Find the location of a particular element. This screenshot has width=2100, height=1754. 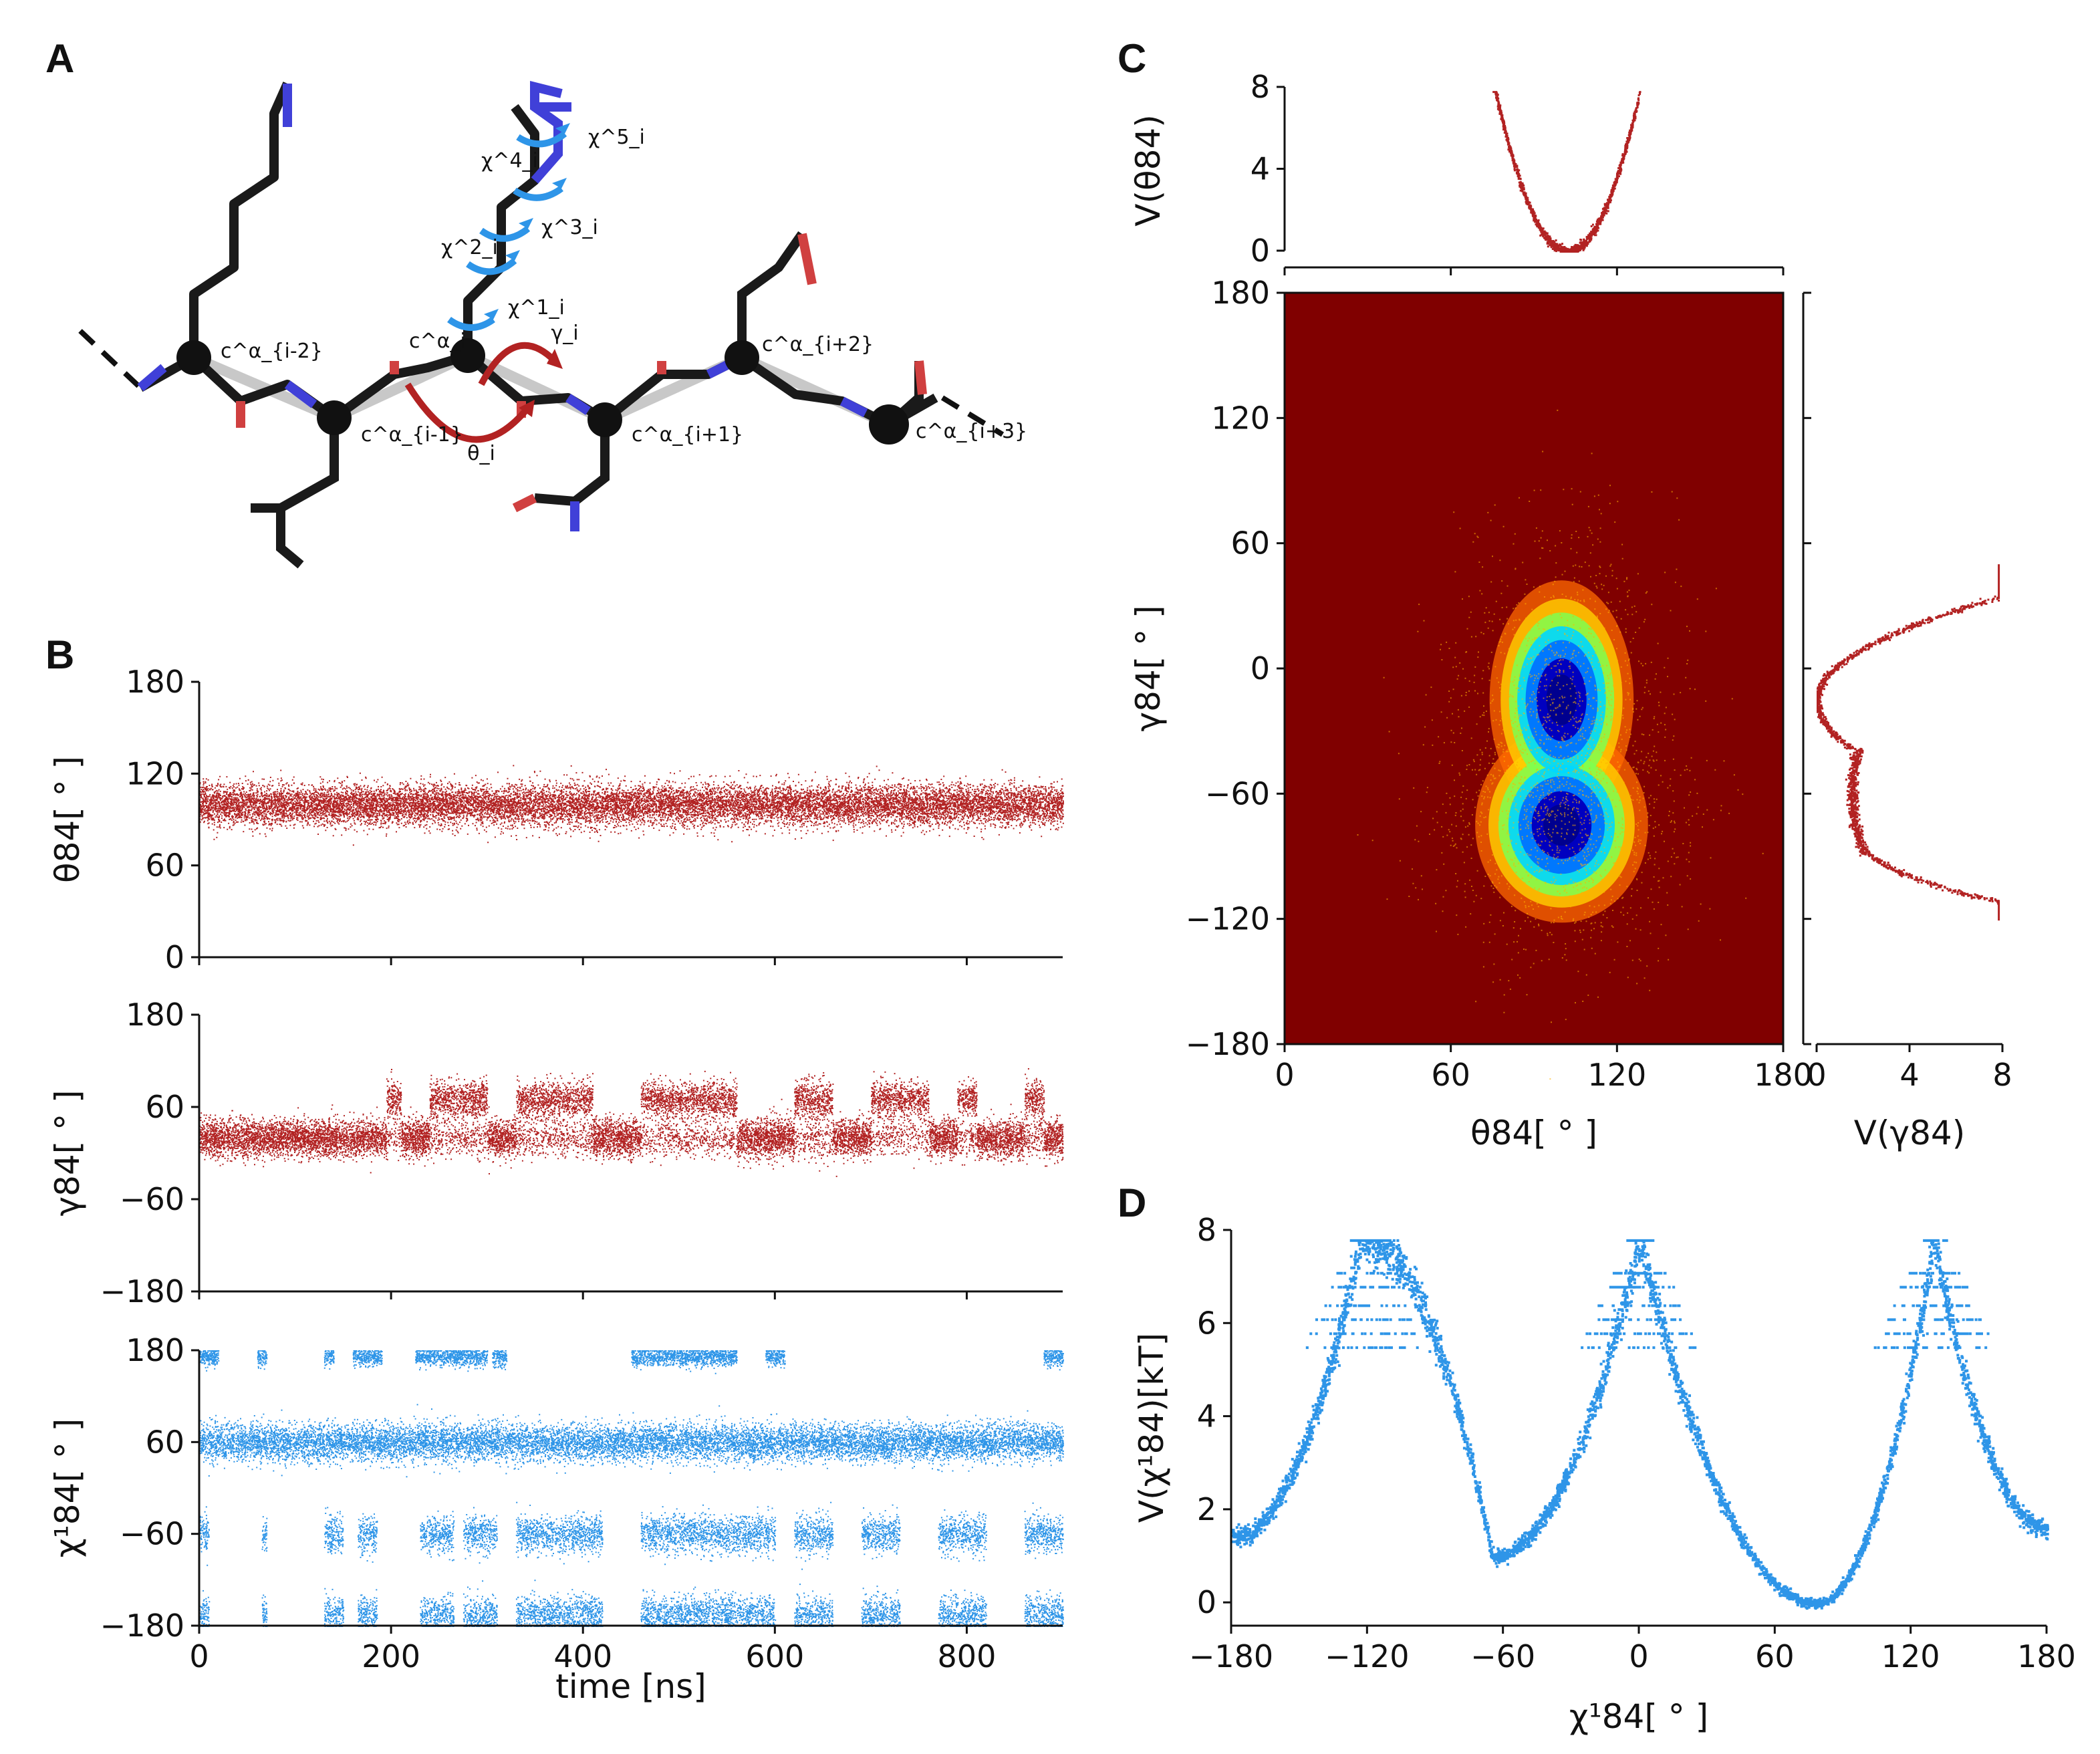

theta-label: θ_i is located at coordinates (481, 453).